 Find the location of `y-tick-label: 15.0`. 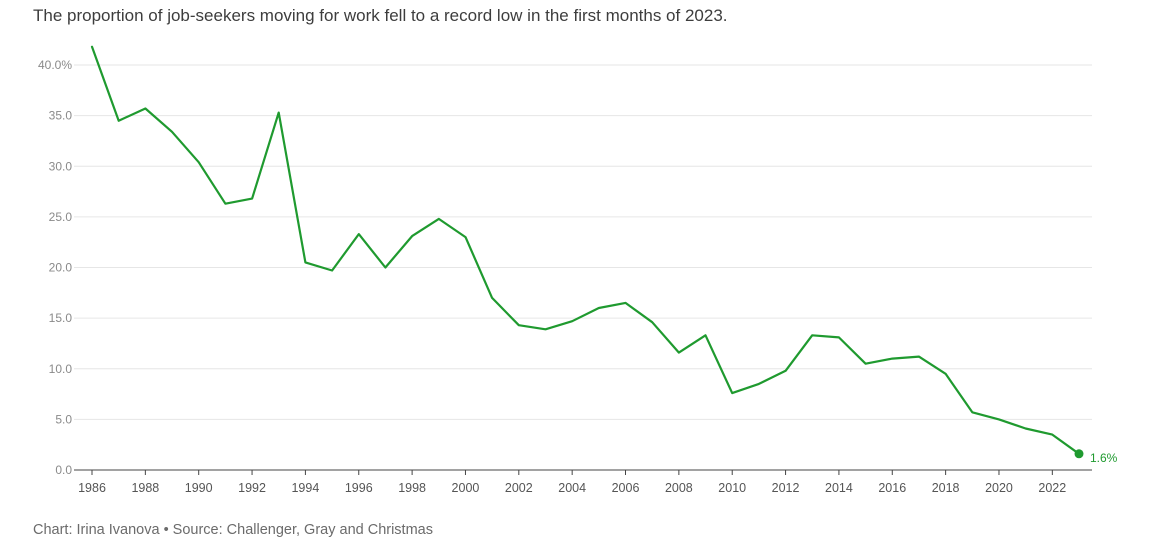

y-tick-label: 15.0 is located at coordinates (61, 318).